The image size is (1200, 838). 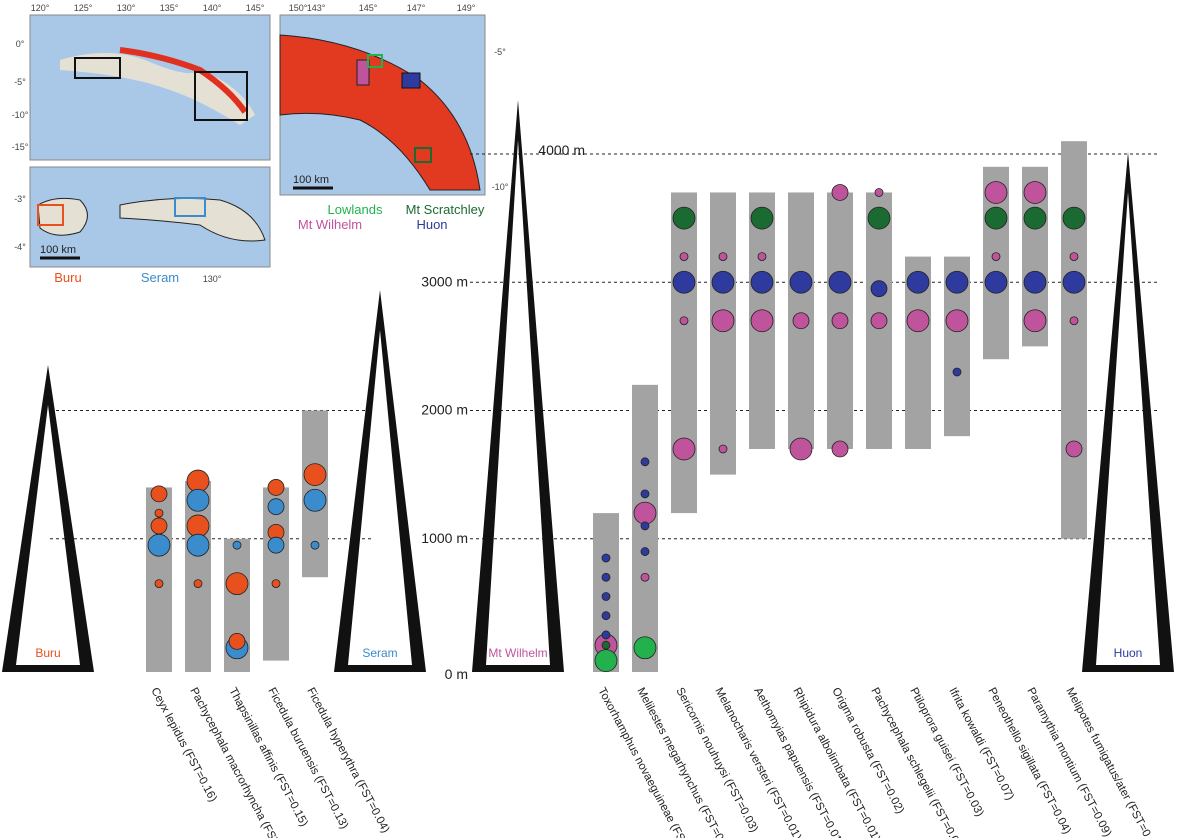 I want to click on map-y-label: -5°, so click(x=20, y=82).